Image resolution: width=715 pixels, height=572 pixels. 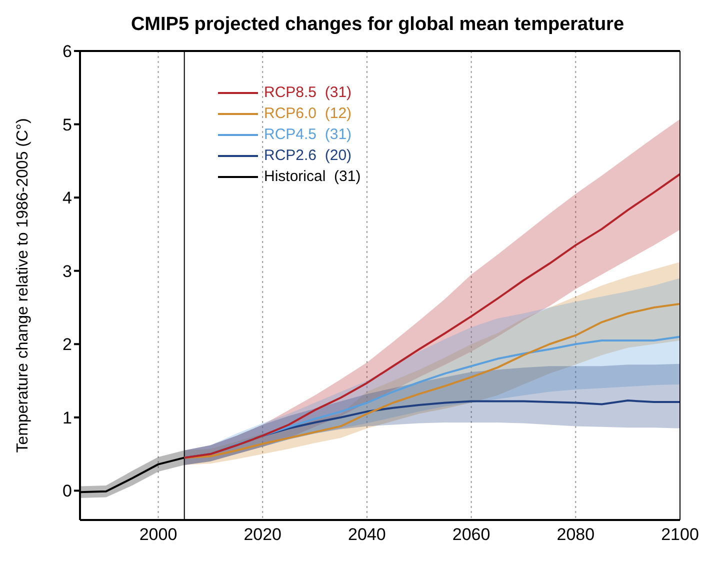 What do you see at coordinates (471, 534) in the screenshot?
I see `x-tick-label: 2060` at bounding box center [471, 534].